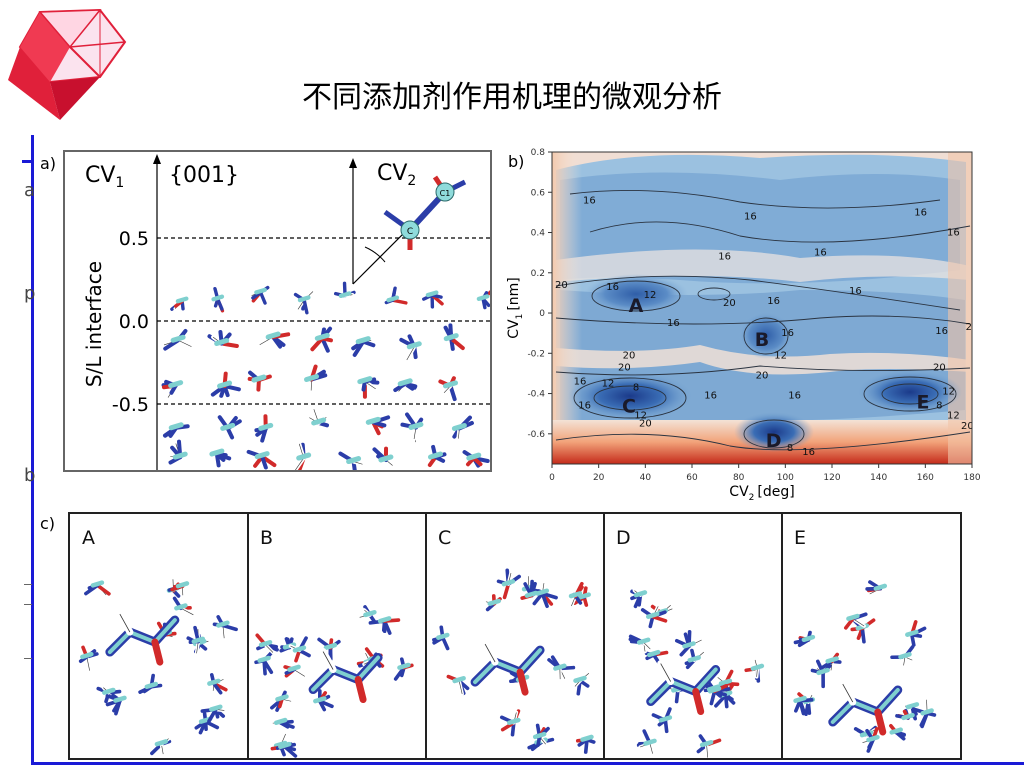  Describe the element at coordinates (510, 636) in the screenshot. I see `snapshot-frame-c: C` at that location.